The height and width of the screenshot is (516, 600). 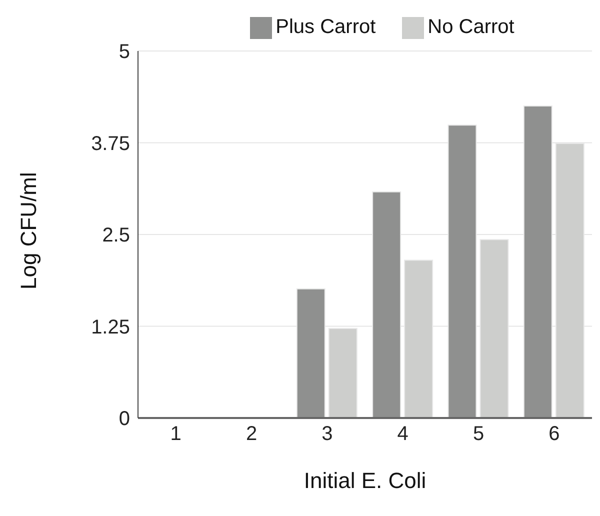 What do you see at coordinates (110, 143) in the screenshot?
I see `y-tick-label: 3.75` at bounding box center [110, 143].